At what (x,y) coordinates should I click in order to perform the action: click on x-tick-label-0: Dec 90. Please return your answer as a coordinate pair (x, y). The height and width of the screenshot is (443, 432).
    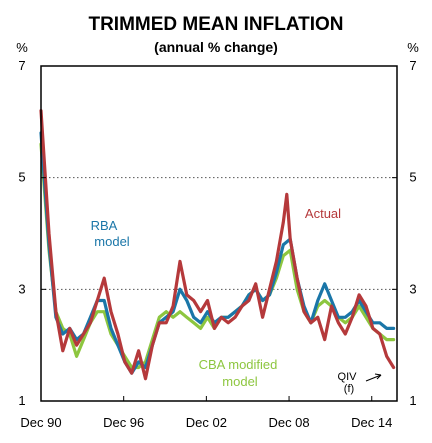
    Looking at the image, I should click on (40, 422).